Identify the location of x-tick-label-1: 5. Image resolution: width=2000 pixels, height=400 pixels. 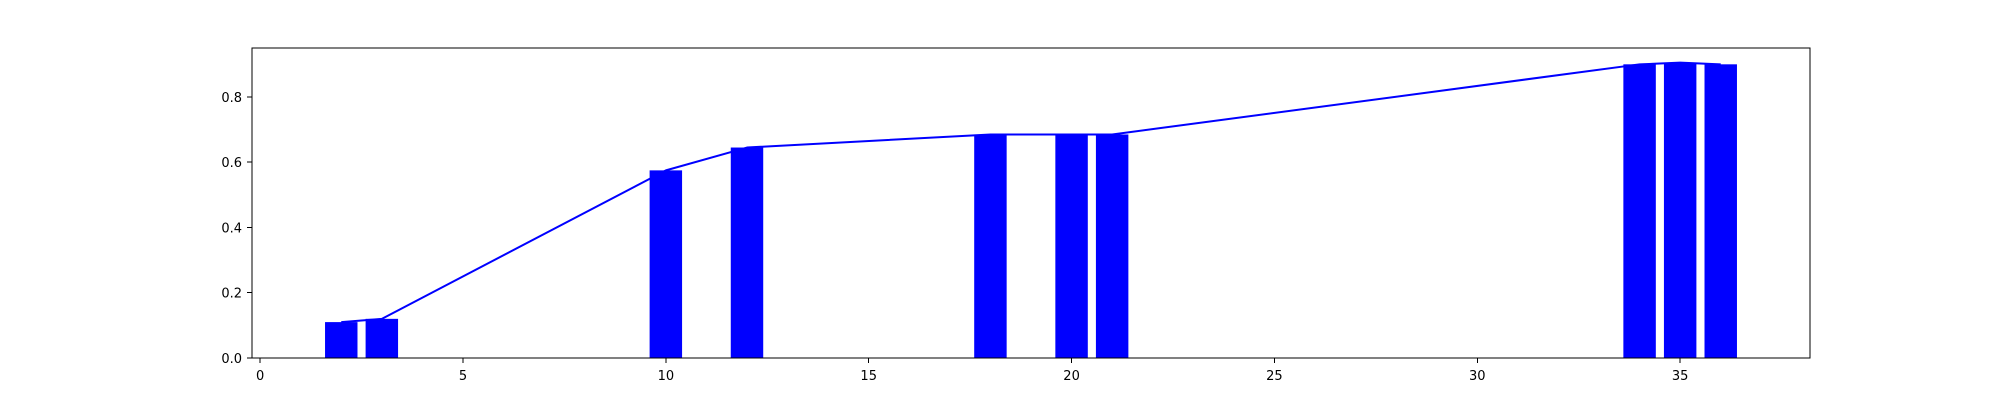
(463, 376).